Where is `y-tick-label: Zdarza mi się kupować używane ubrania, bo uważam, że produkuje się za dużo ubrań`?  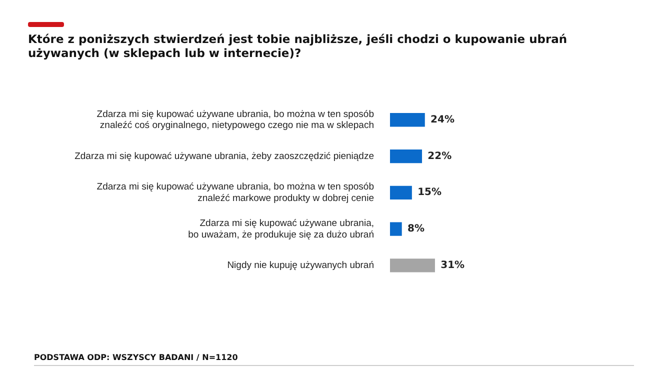 y-tick-label: Zdarza mi się kupować używane ubrania, bo uważam, że produkuje się za dużo ubrań is located at coordinates (281, 229).